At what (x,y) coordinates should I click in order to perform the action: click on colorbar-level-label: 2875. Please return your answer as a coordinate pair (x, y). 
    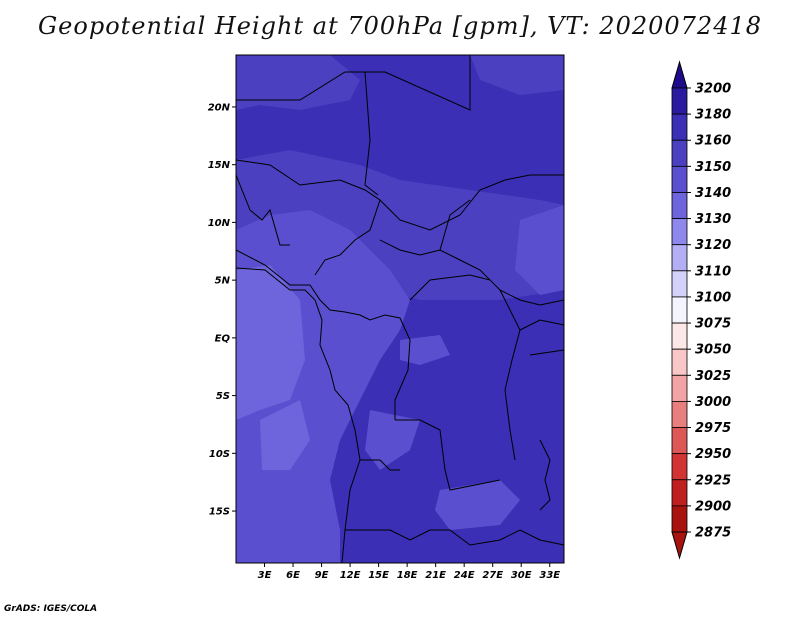
    Looking at the image, I should click on (713, 533).